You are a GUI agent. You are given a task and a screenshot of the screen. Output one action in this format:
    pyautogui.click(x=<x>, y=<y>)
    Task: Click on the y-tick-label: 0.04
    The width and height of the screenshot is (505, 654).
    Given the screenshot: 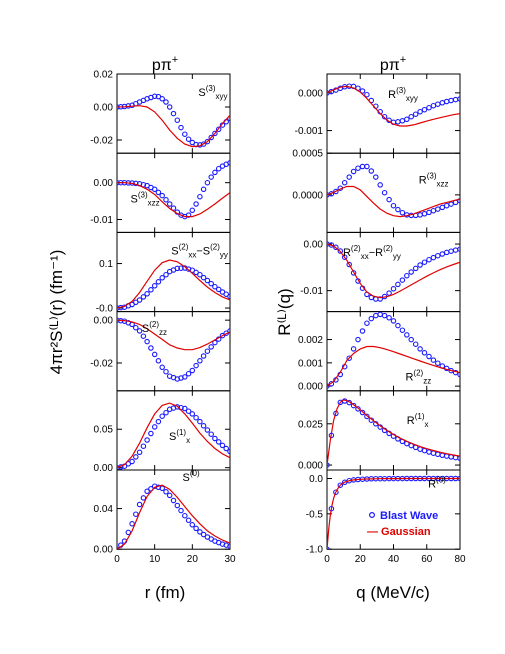 What is the action you would take?
    pyautogui.click(x=104, y=509)
    